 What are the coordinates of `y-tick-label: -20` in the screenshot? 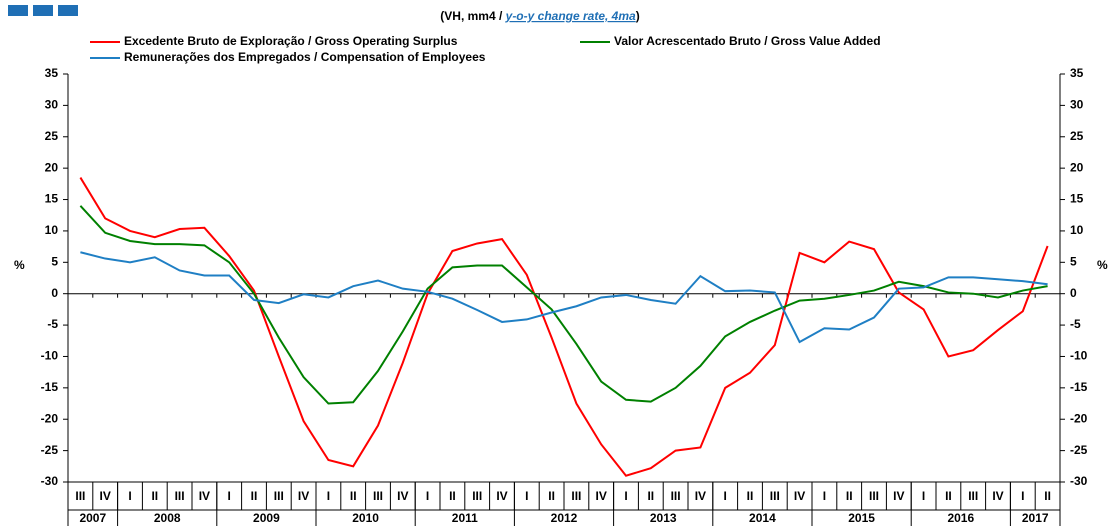 It's located at (50, 418).